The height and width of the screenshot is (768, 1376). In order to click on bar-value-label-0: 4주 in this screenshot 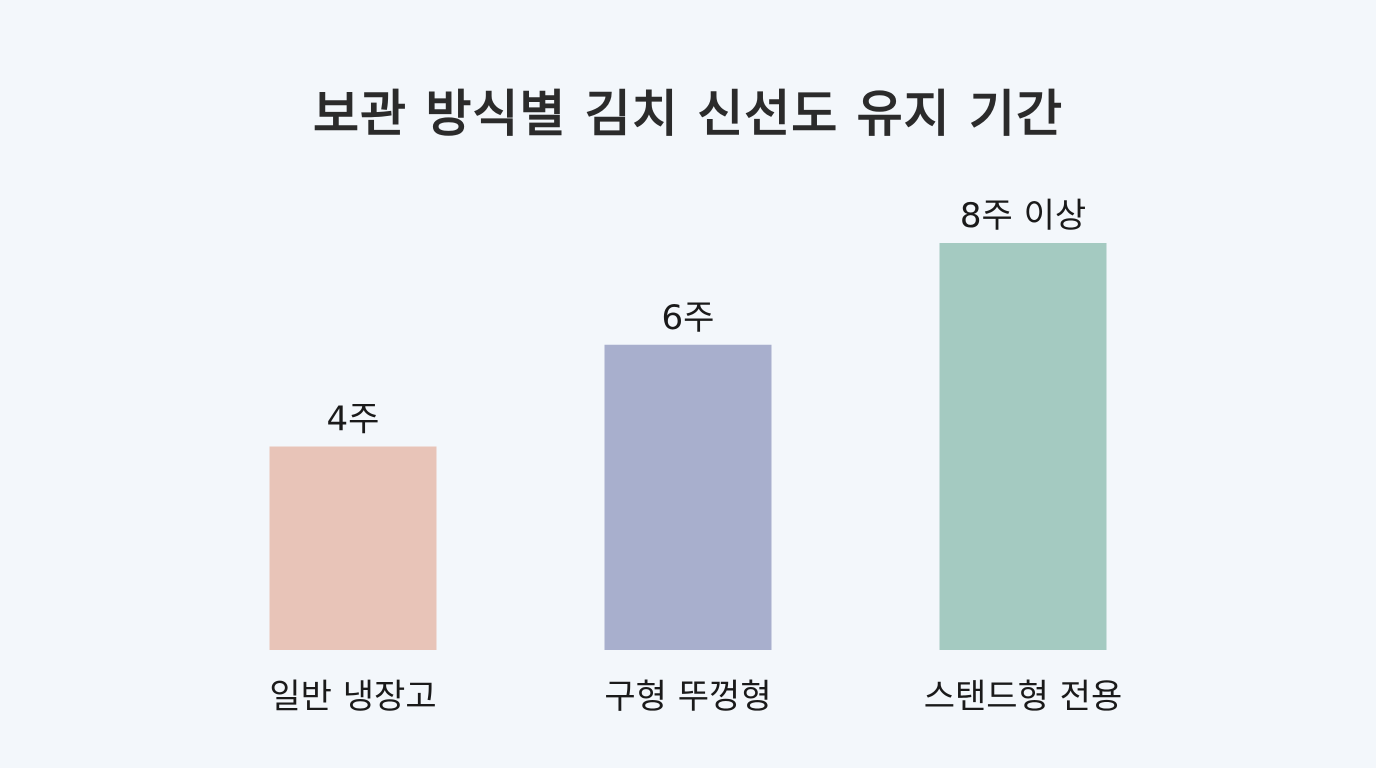, I will do `click(353, 420)`.